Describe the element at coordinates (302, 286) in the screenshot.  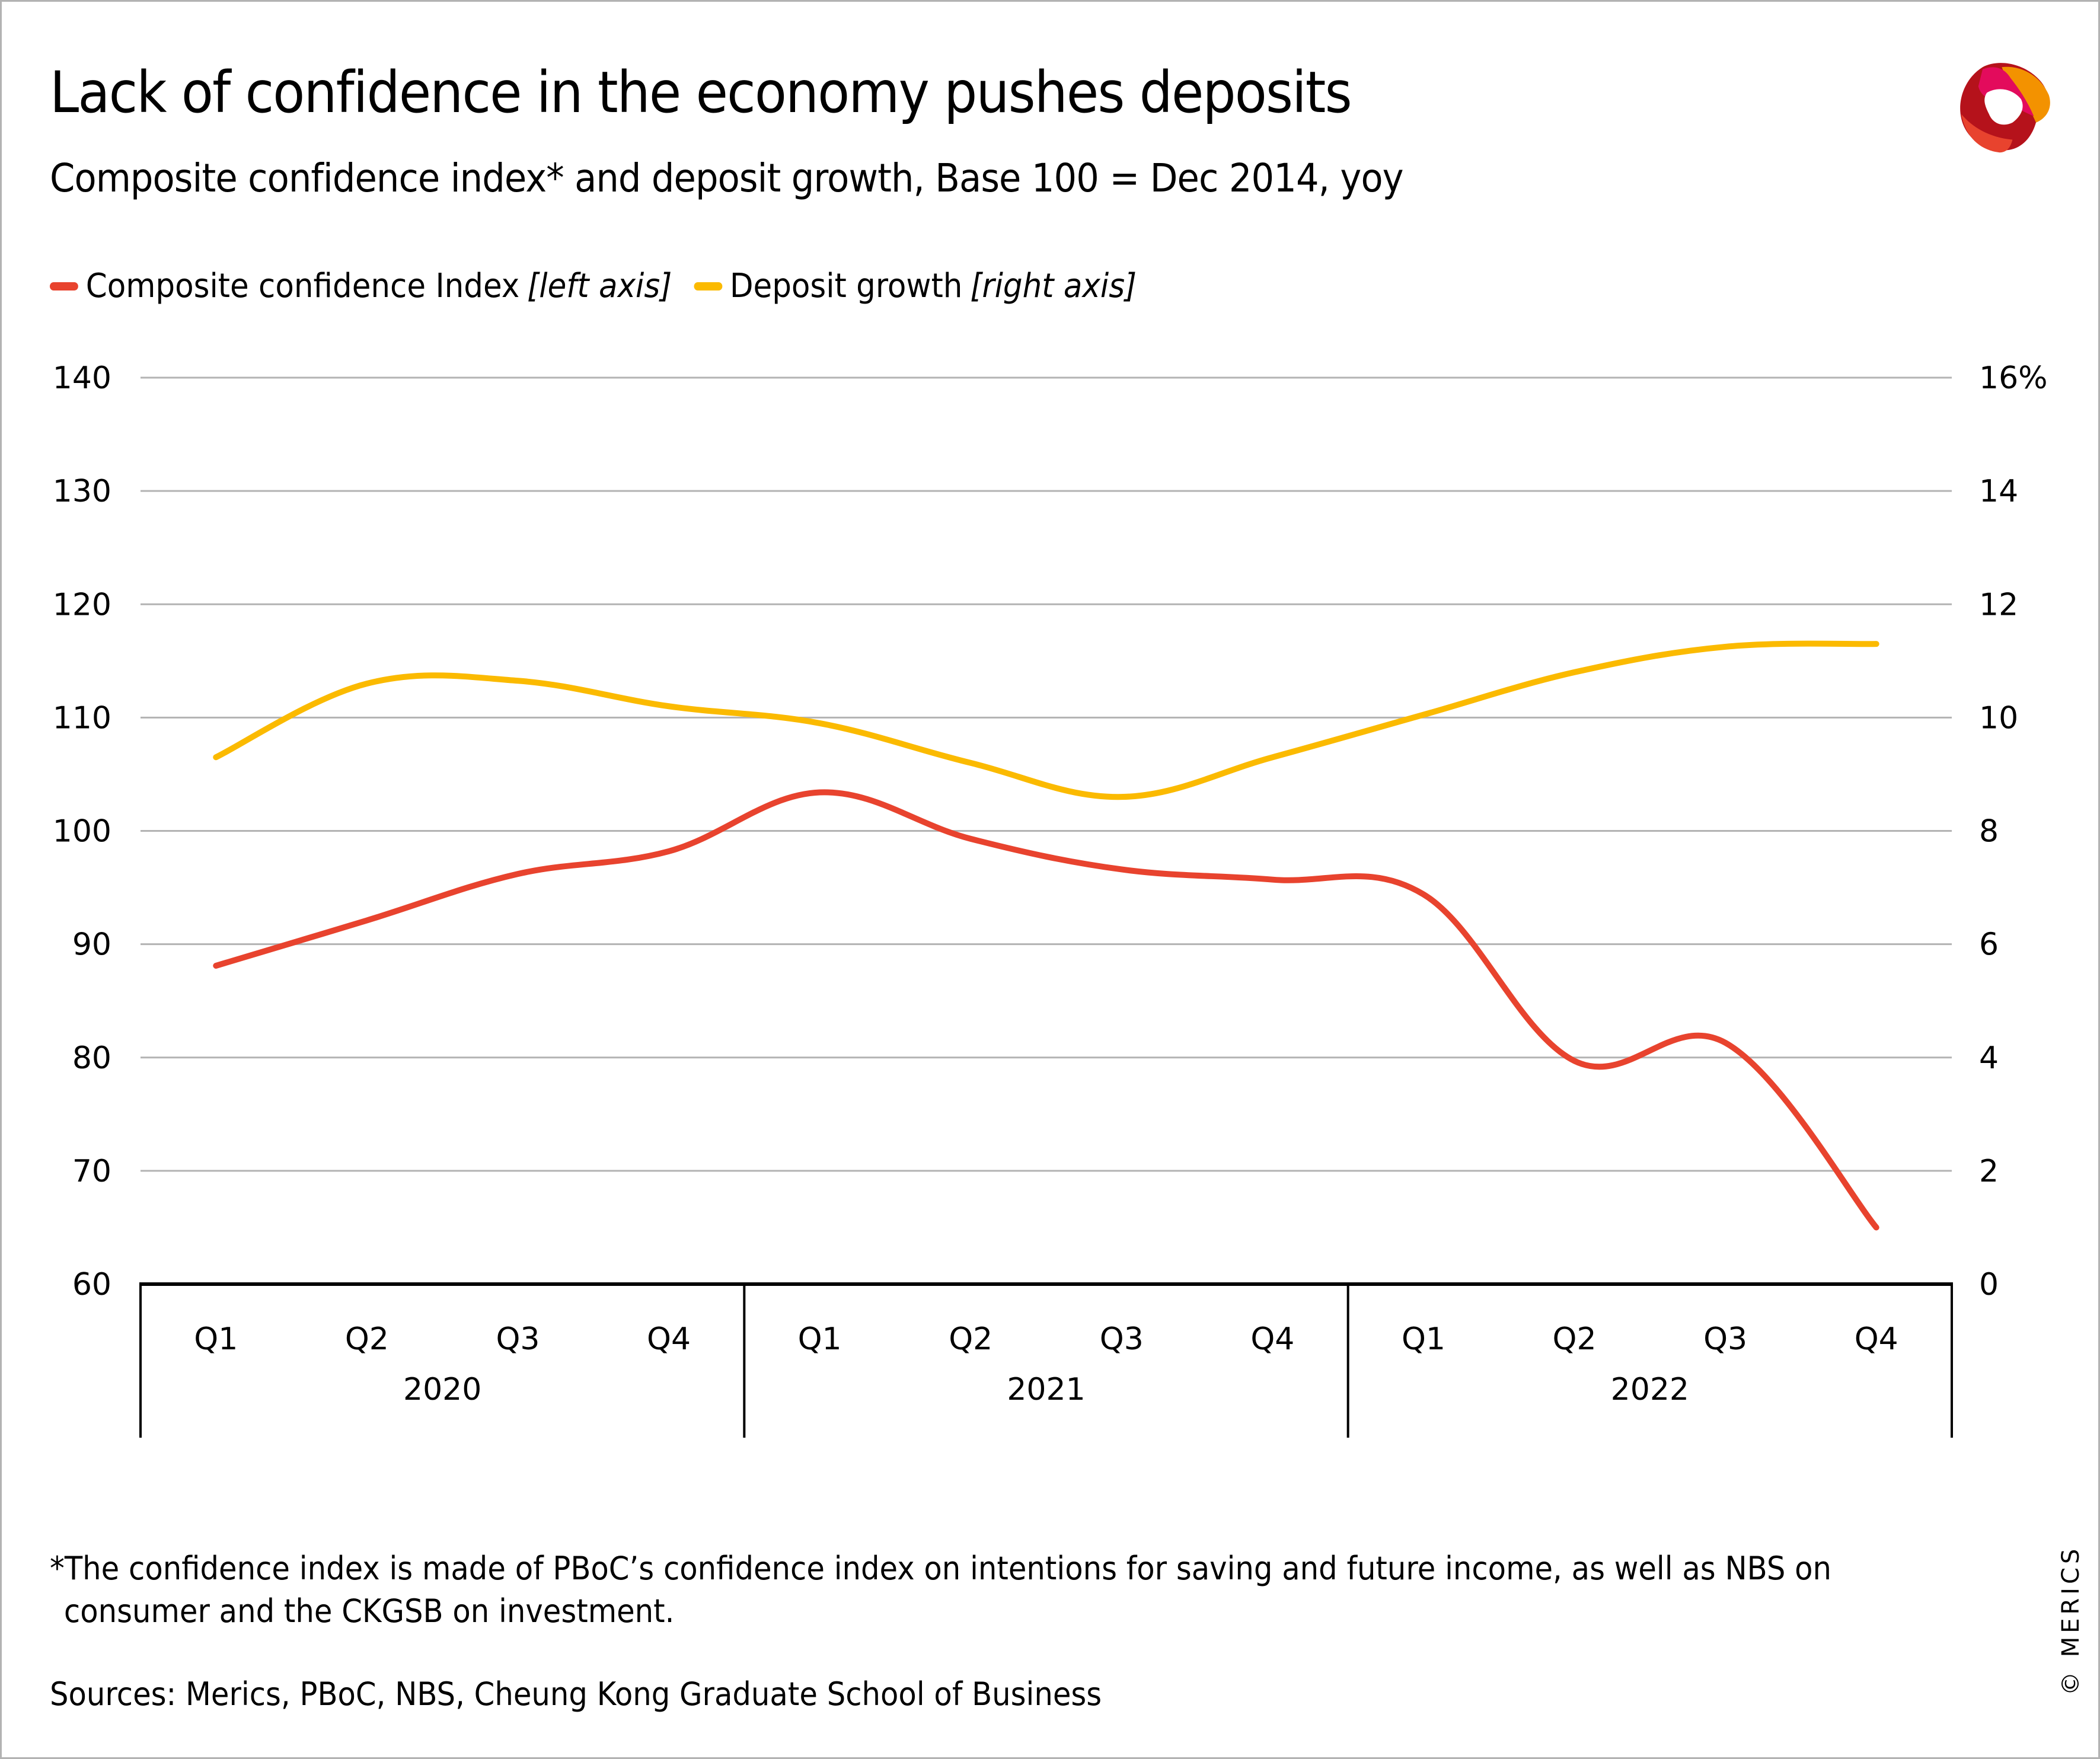
I see `legend-label-confidence: Composite confidence Index` at that location.